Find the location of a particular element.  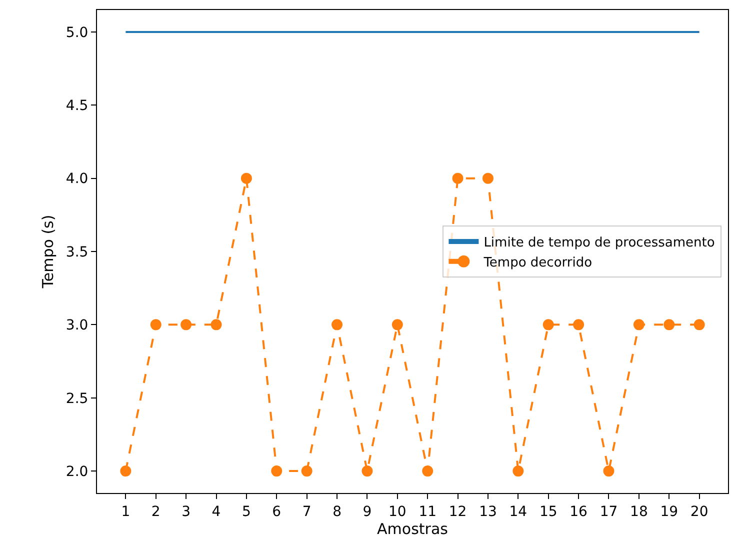

x-tick-label: 12 is located at coordinates (457, 512).